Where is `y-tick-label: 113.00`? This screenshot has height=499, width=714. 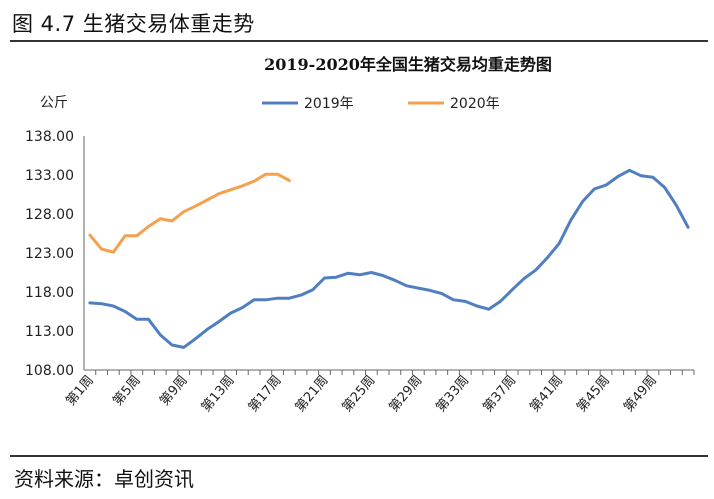 y-tick-label: 113.00 is located at coordinates (49, 332).